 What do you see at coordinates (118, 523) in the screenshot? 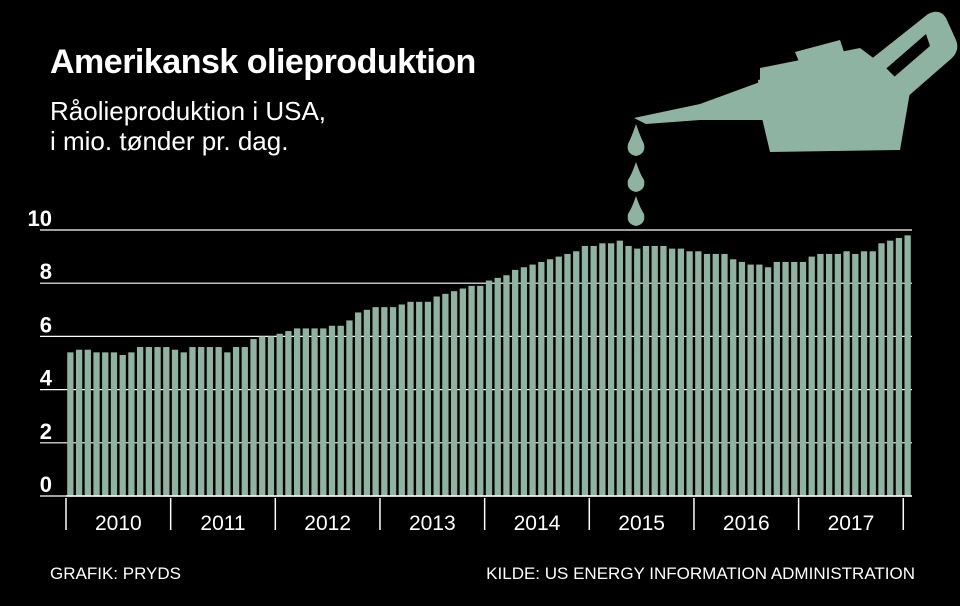
I see `x-tick-label: 2010` at bounding box center [118, 523].